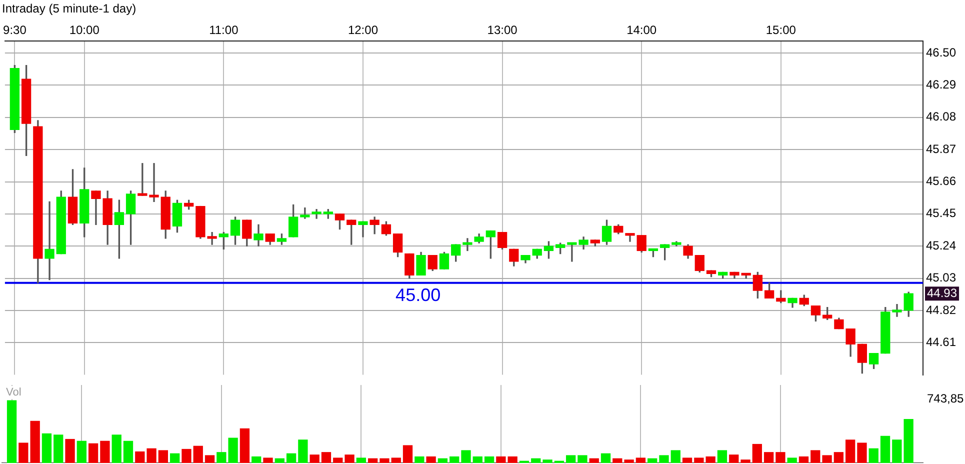 The height and width of the screenshot is (464, 965). Describe the element at coordinates (941, 181) in the screenshot. I see `y-tick-label: 45.66` at that location.